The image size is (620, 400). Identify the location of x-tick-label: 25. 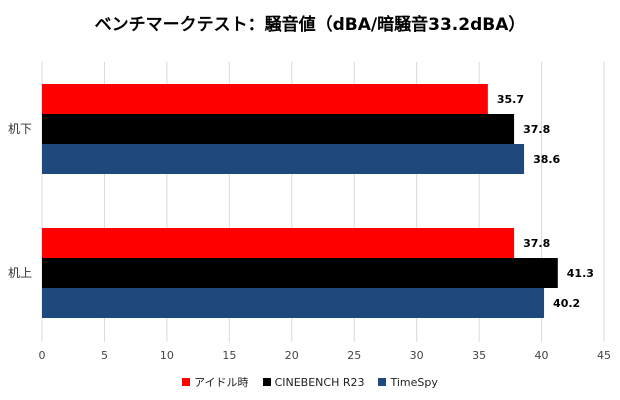
(354, 355).